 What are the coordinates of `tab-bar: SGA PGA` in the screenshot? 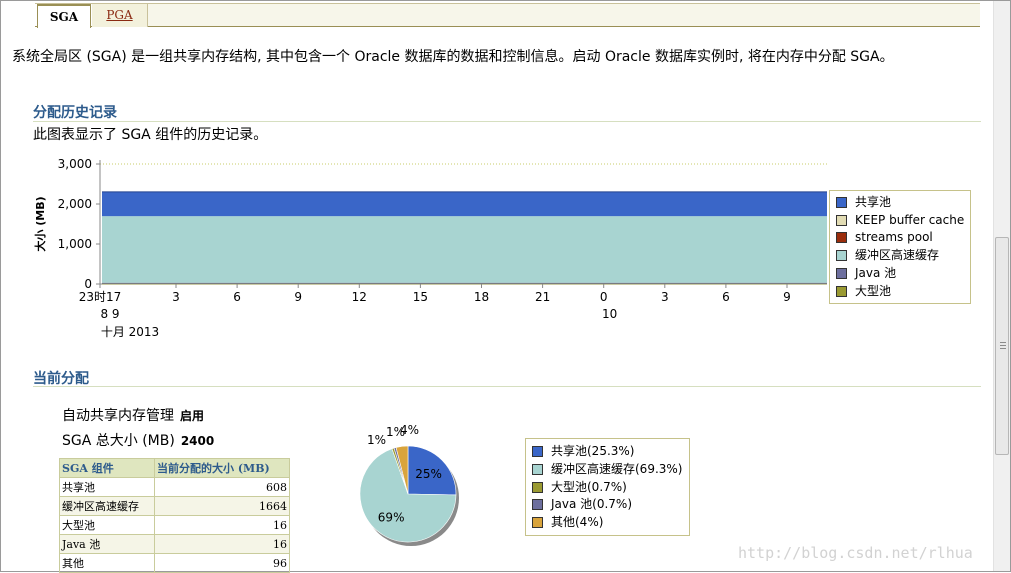 It's located at (495, 15).